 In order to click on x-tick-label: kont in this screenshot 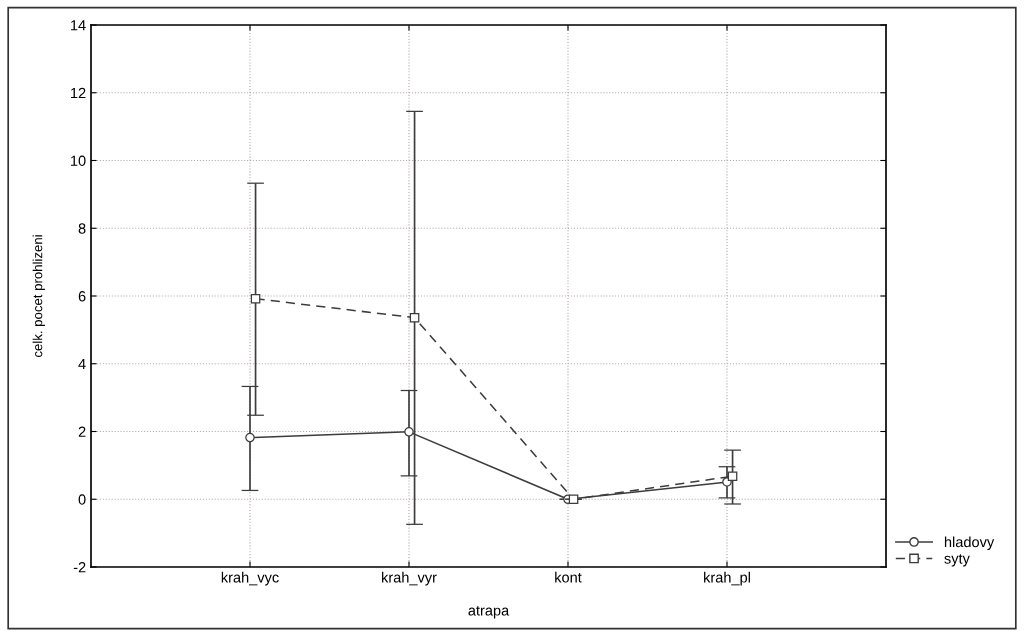, I will do `click(568, 577)`.